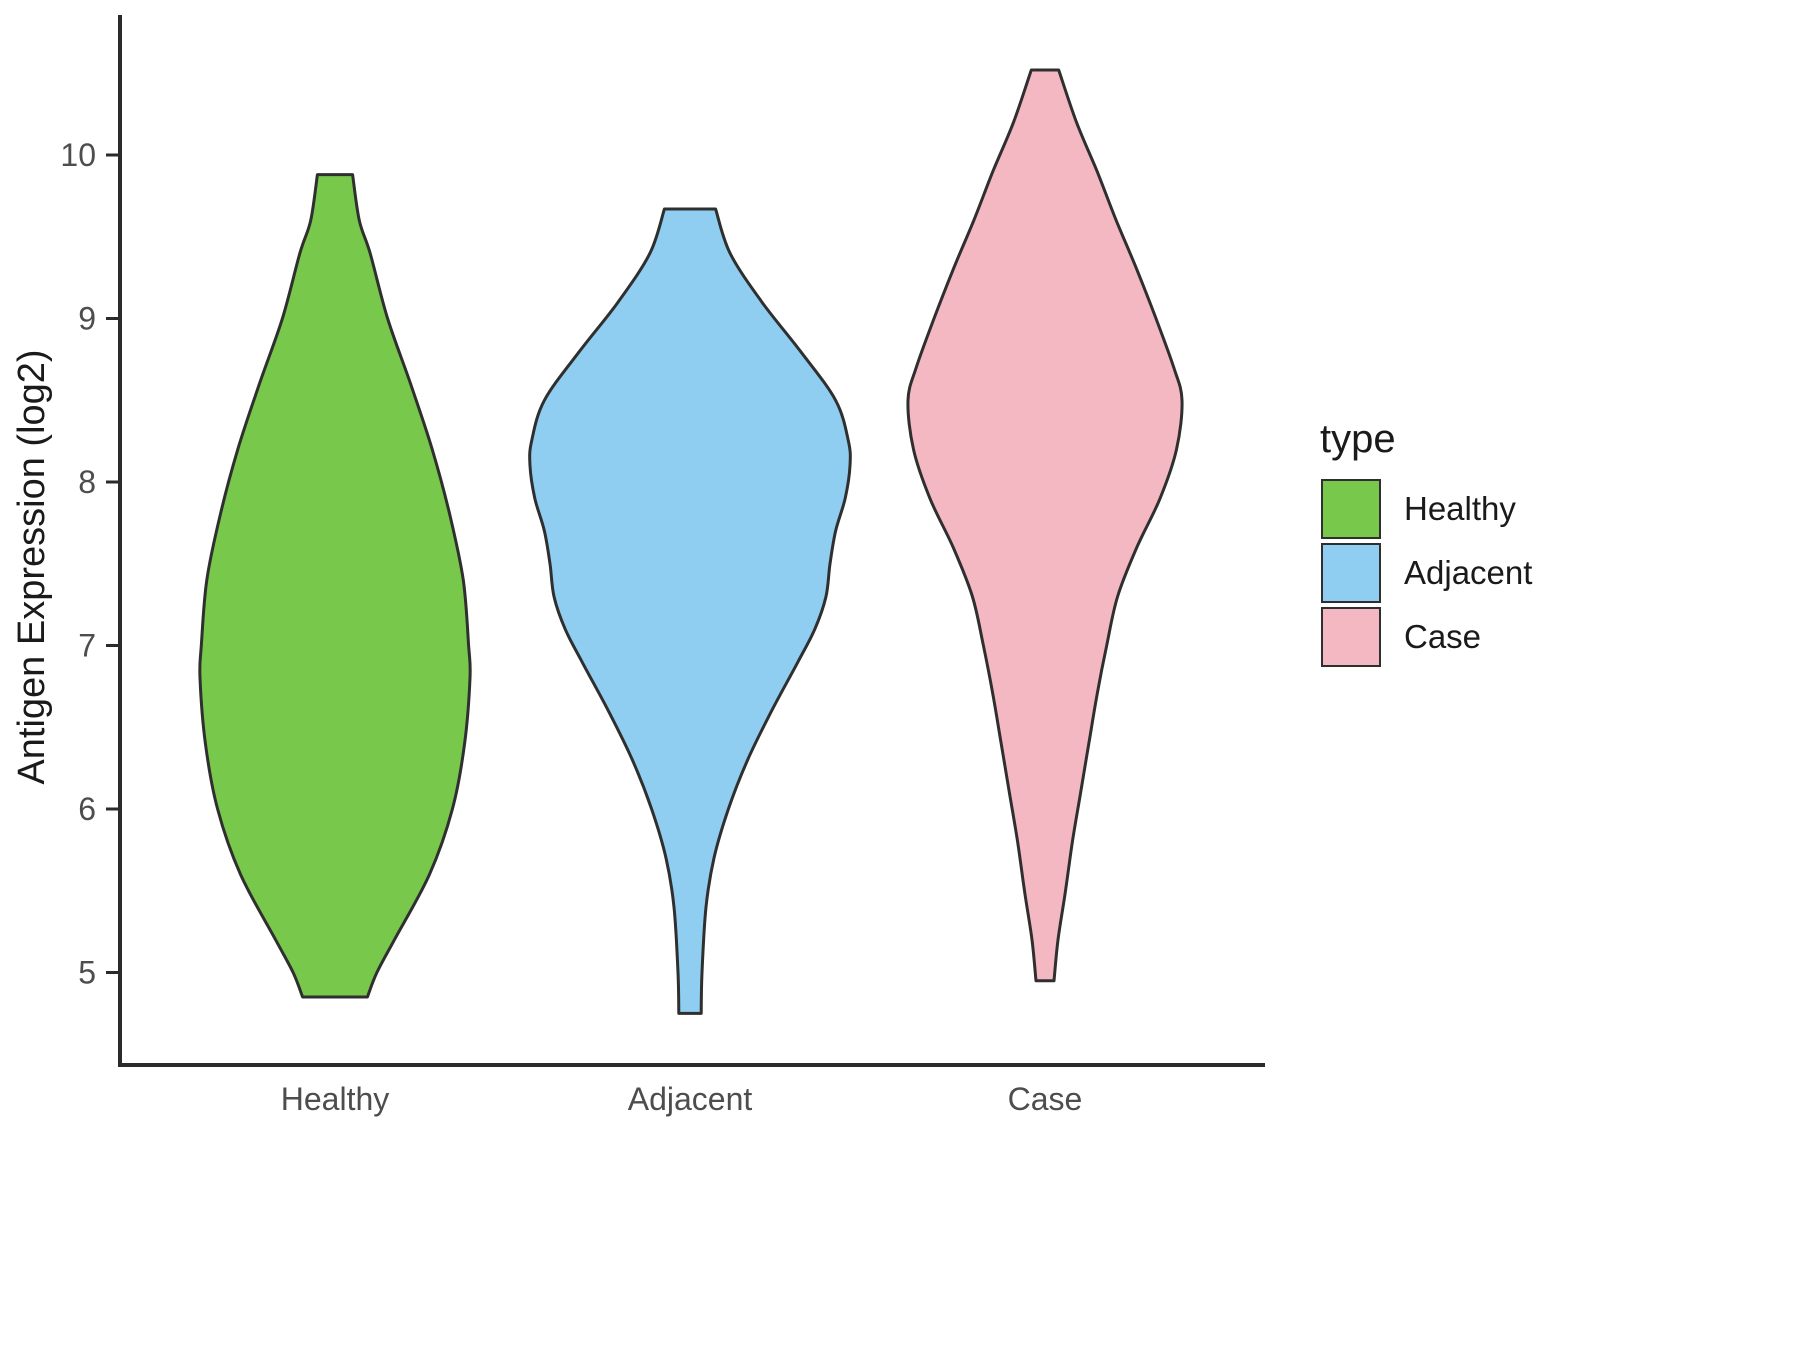  Describe the element at coordinates (87, 319) in the screenshot. I see `y-tick-label: 9` at that location.